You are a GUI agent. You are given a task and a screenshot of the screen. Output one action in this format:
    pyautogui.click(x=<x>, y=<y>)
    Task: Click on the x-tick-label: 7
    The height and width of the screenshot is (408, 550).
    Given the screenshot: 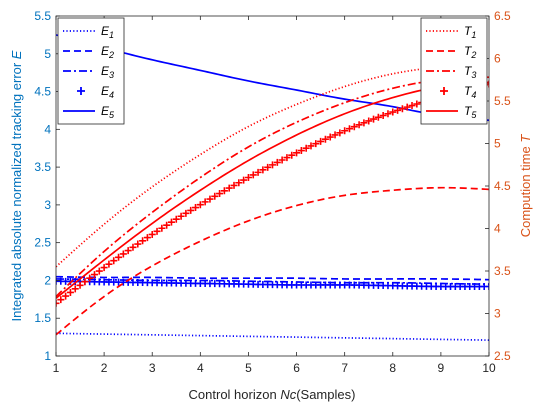 What is the action you would take?
    pyautogui.click(x=344, y=368)
    